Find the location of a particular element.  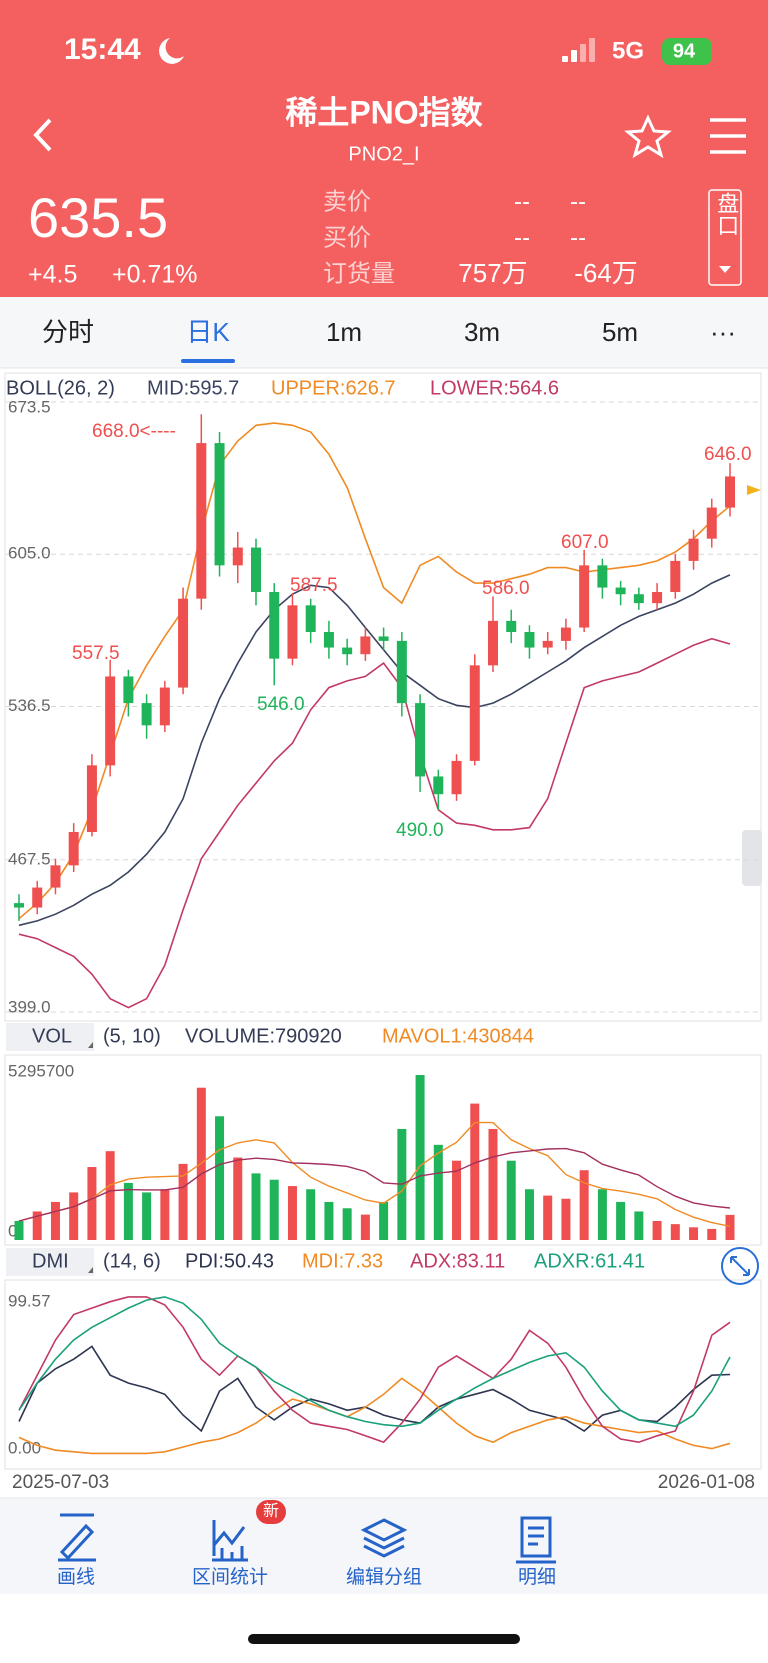

tab: ··· is located at coordinates (723, 332).